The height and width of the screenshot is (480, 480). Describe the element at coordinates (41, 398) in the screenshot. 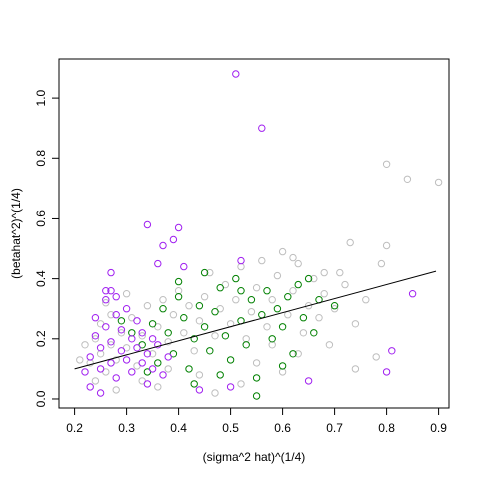

I see `y-tick-label-0: 0.0` at that location.